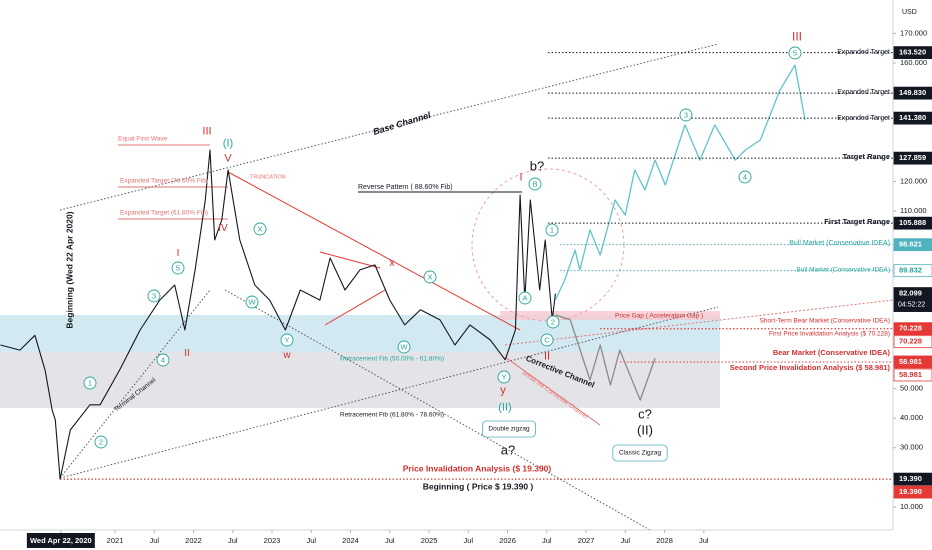  I want to click on x-tick-label: 2023, so click(272, 540).